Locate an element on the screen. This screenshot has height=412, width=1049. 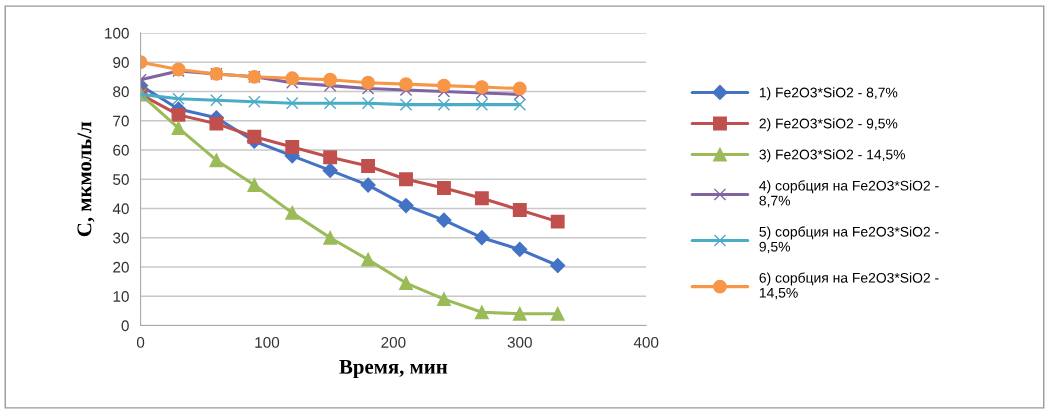
x-tick-label: 200 is located at coordinates (393, 342).